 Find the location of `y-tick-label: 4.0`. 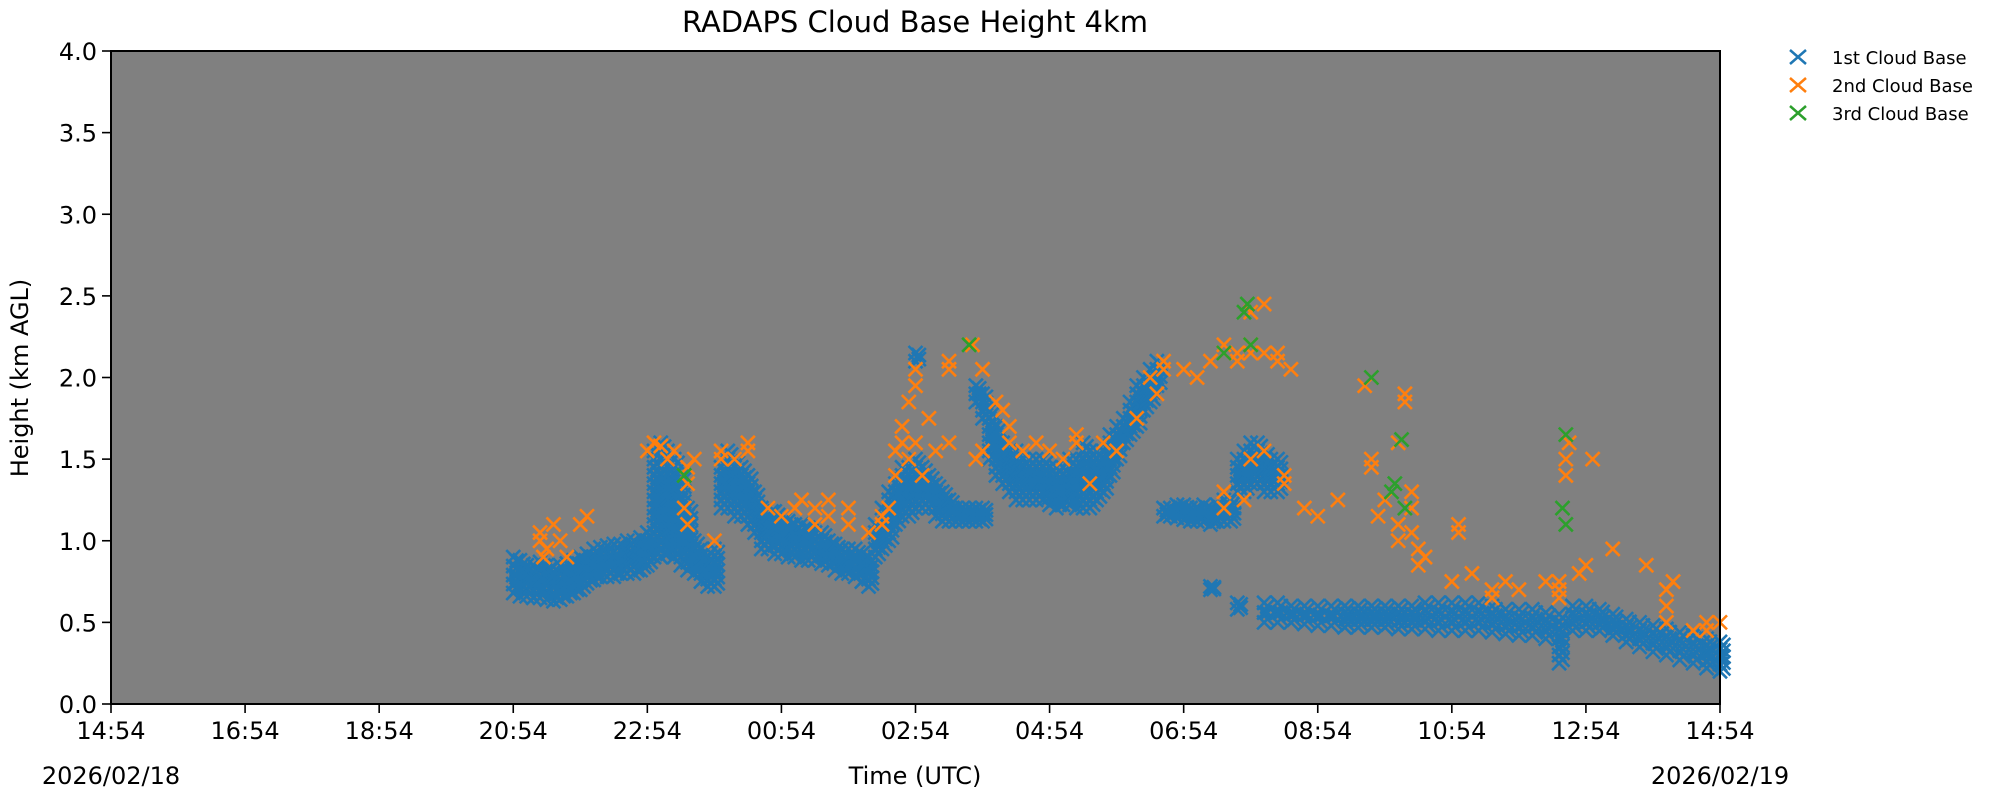

y-tick-label: 4.0 is located at coordinates (78, 52).